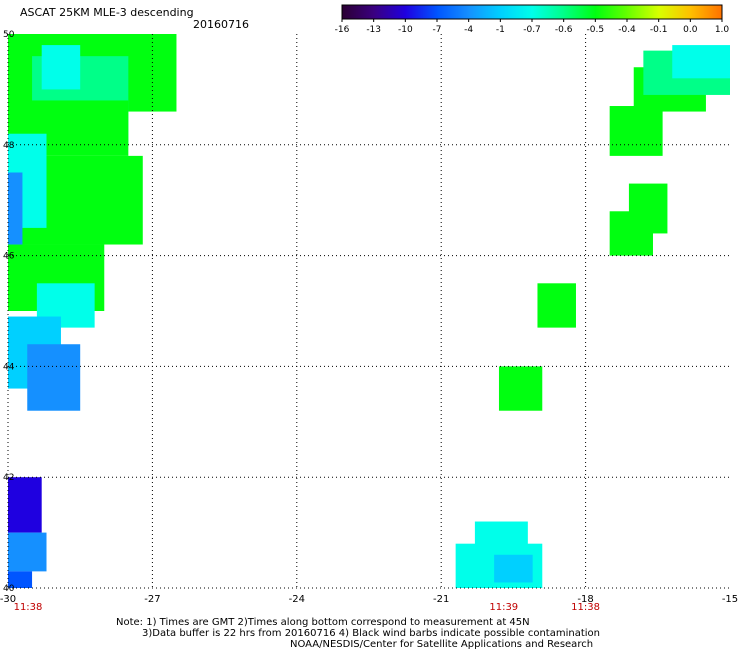 Image resolution: width=740 pixels, height=650 pixels. Describe the element at coordinates (437, 30) in the screenshot. I see `colorbar-label: -7` at that location.